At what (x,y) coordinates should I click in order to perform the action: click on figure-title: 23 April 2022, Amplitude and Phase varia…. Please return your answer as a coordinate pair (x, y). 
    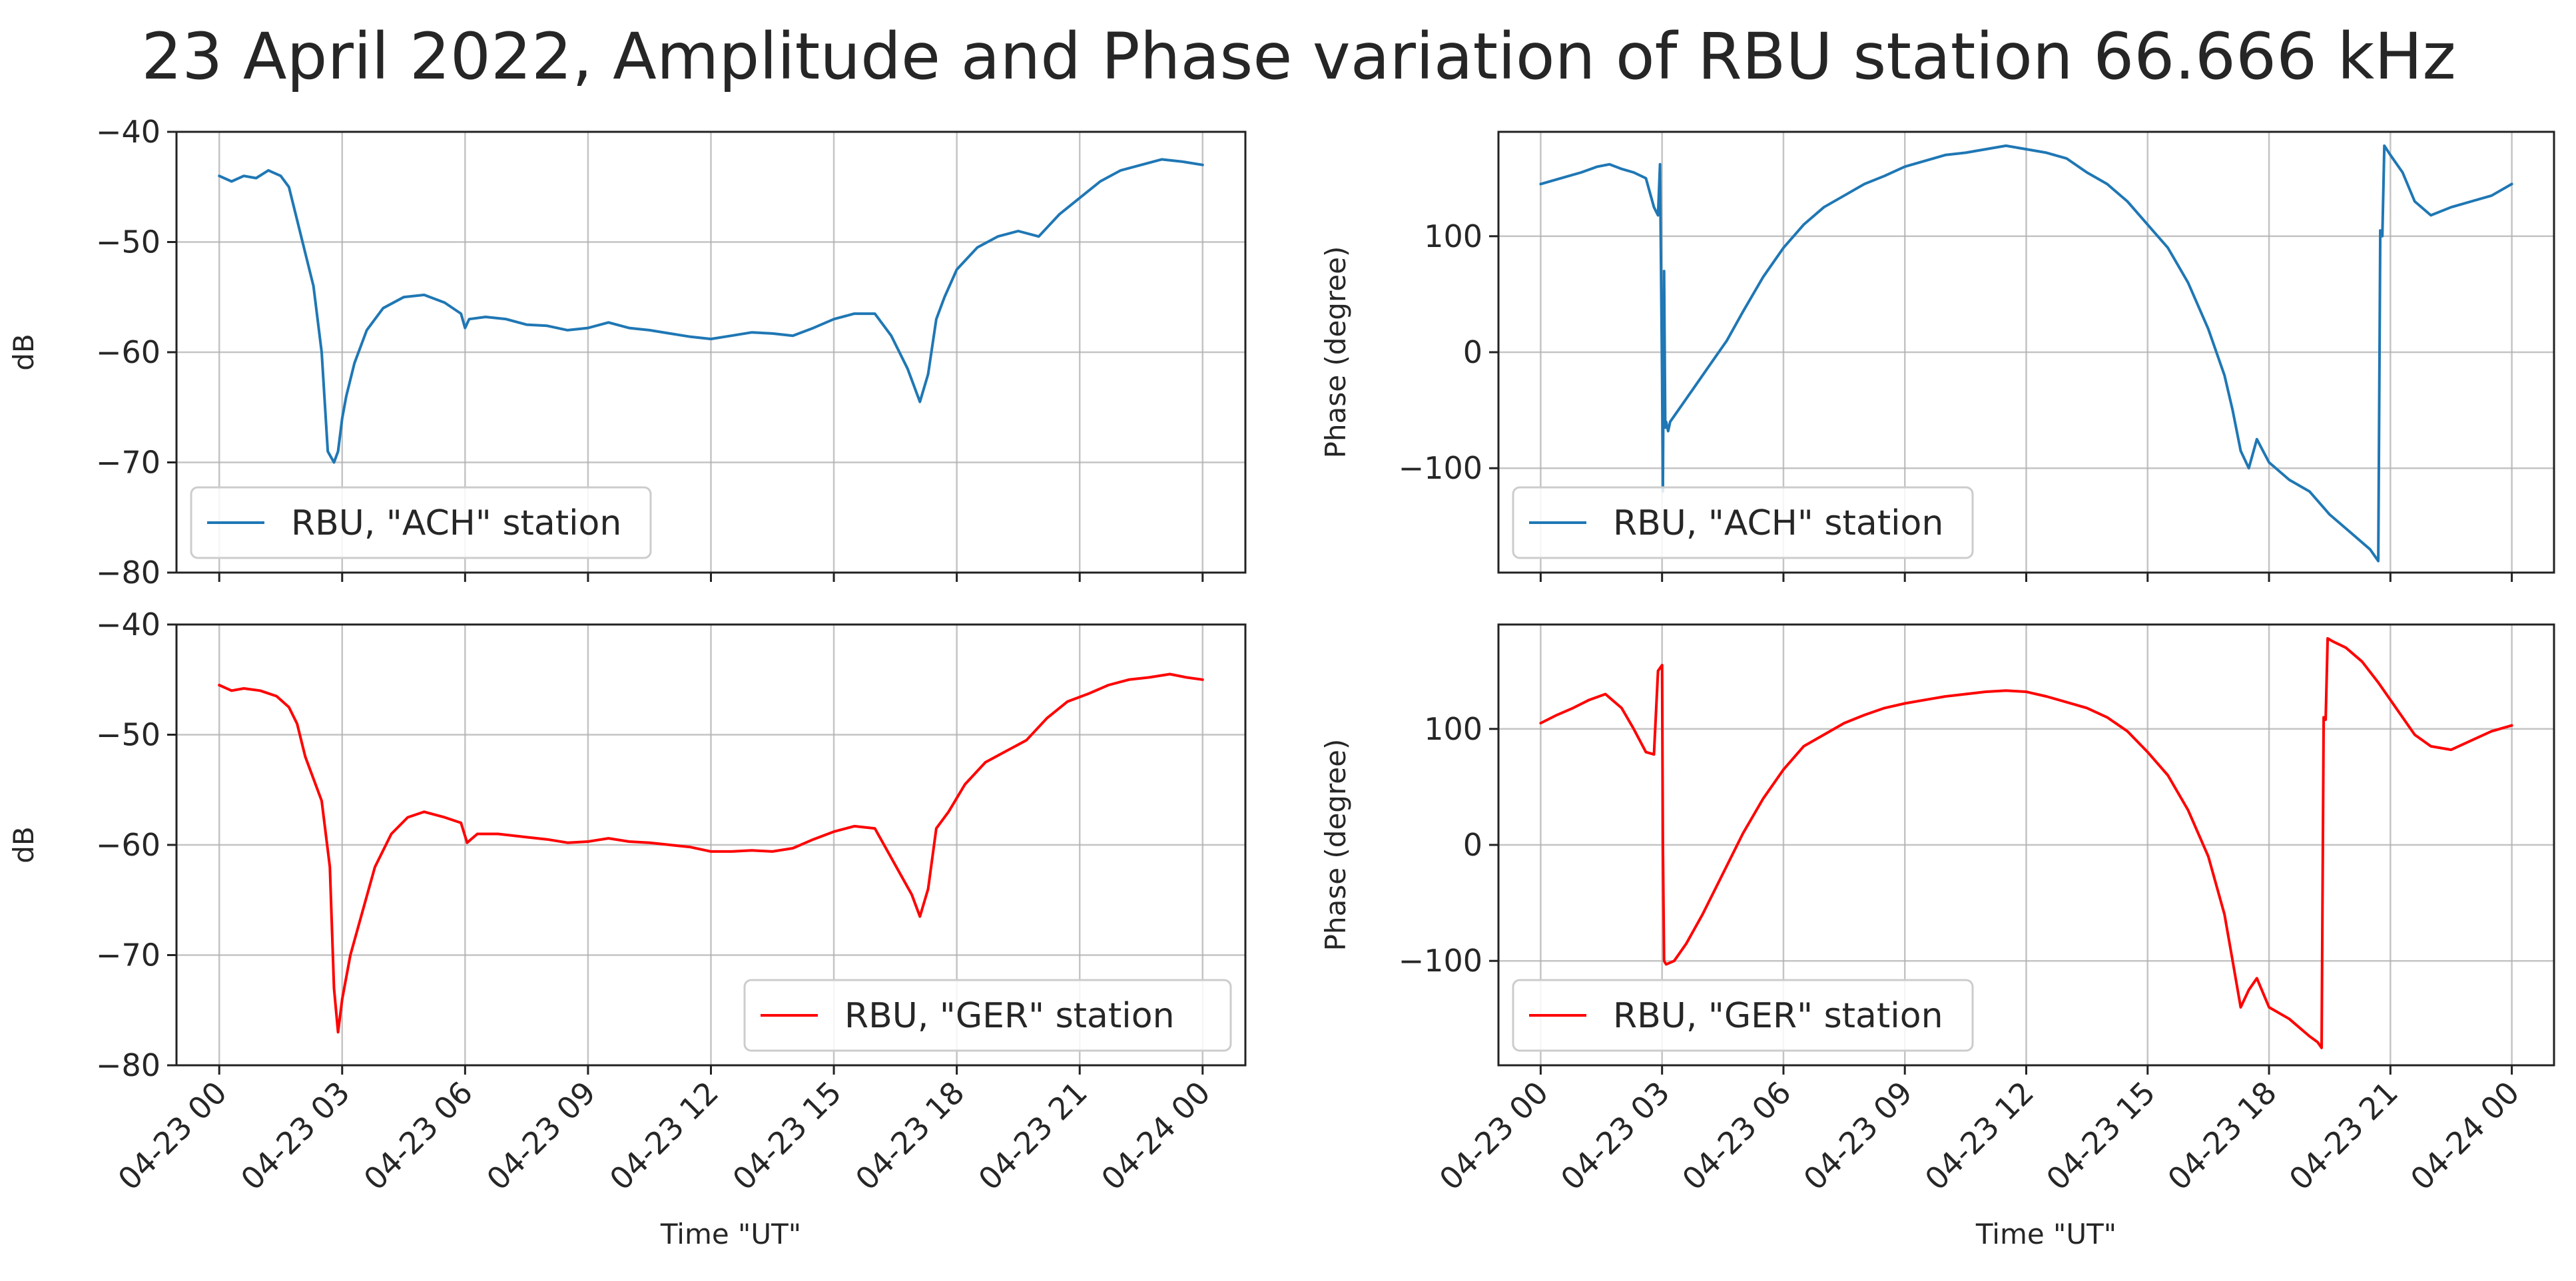
    Looking at the image, I should click on (1298, 56).